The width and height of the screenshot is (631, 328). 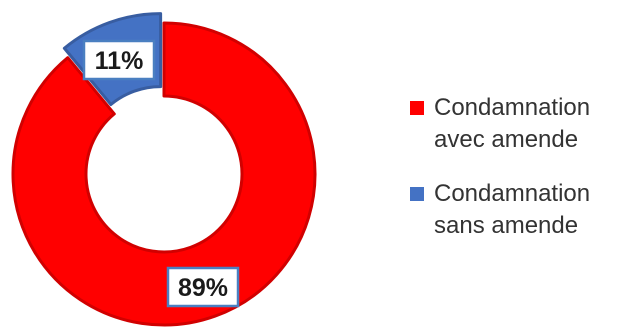 I want to click on legend-item-sans-amende: Condamnation sans amende, so click(x=519, y=210).